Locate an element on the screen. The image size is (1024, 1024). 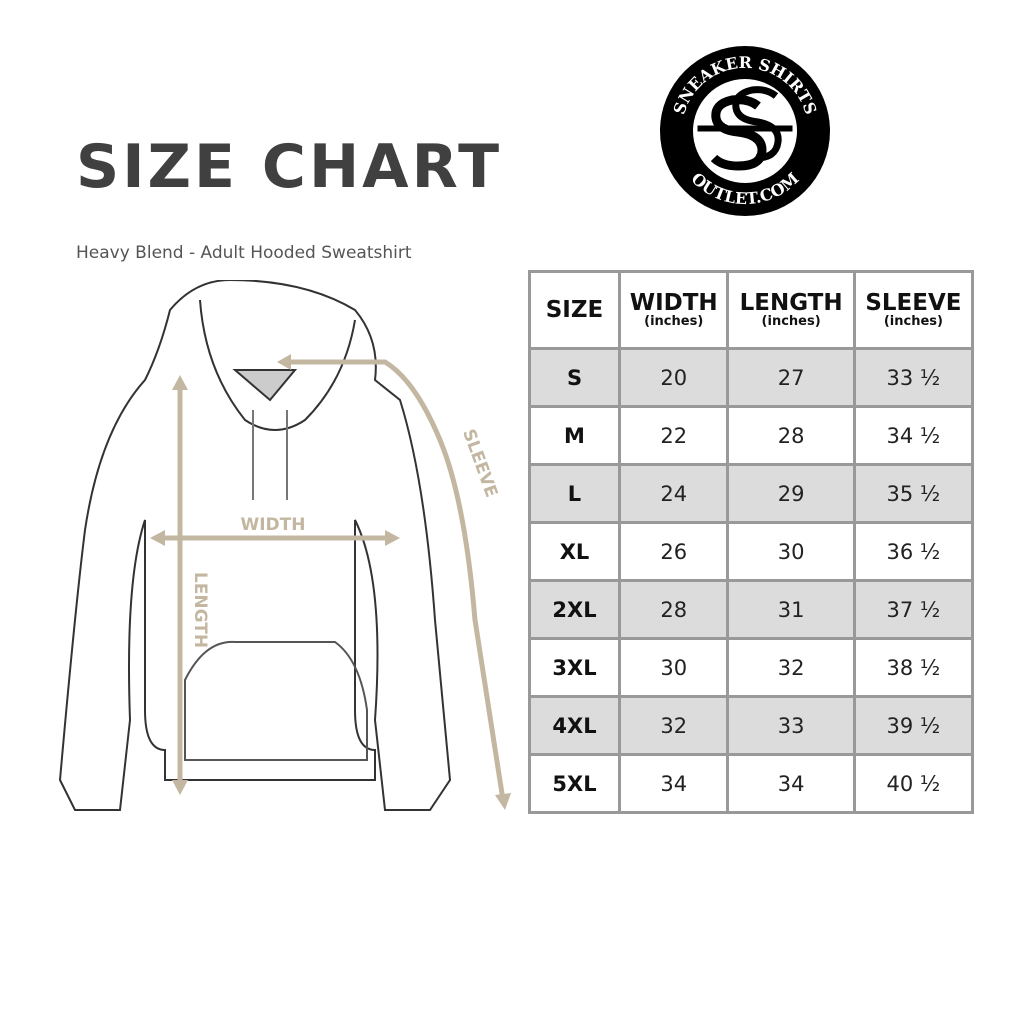
table-row: 5XL 34 34 40 ½ is located at coordinates (751, 783).